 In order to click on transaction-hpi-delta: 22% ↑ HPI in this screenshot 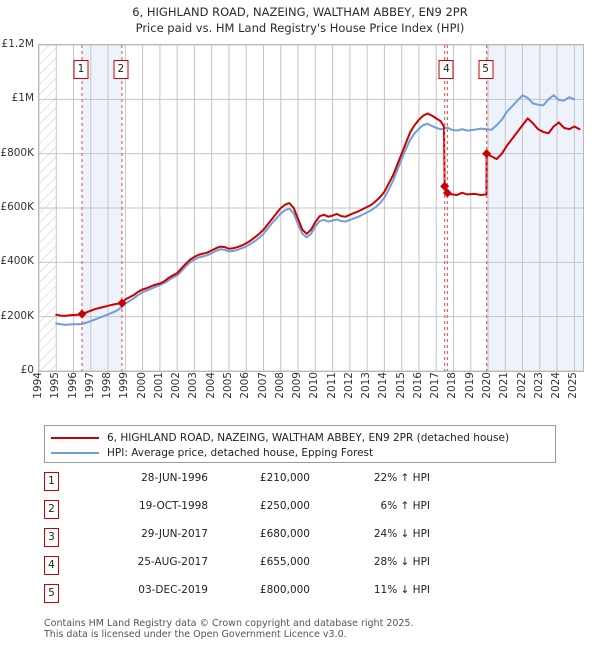, I will do `click(401, 478)`.